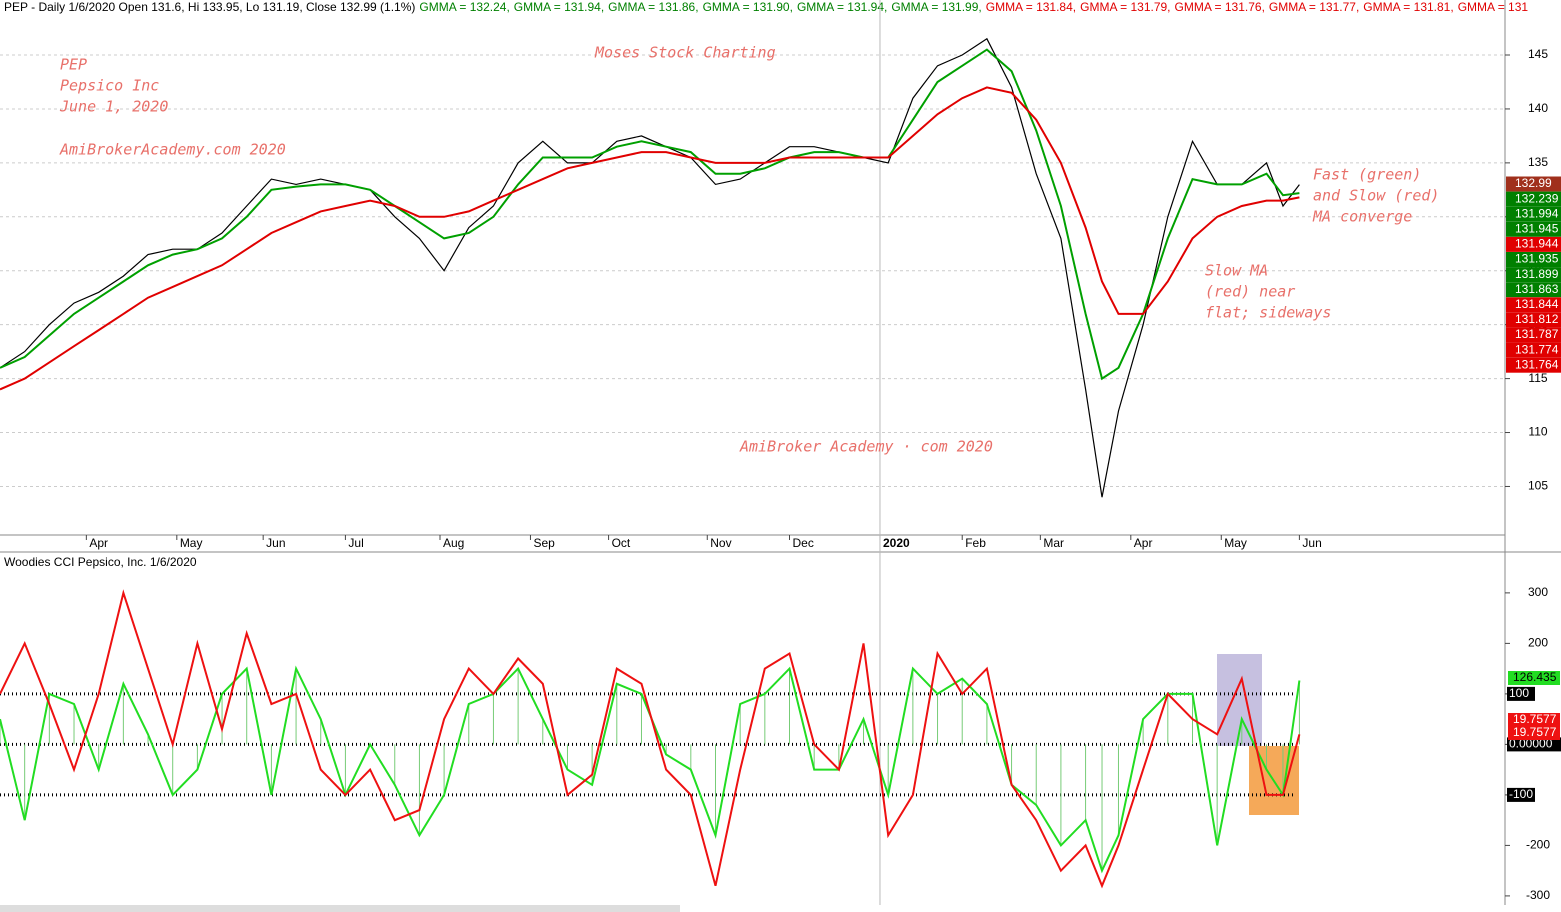  What do you see at coordinates (1220, 7) in the screenshot?
I see `header-segment: GMMA = 131.76,` at bounding box center [1220, 7].